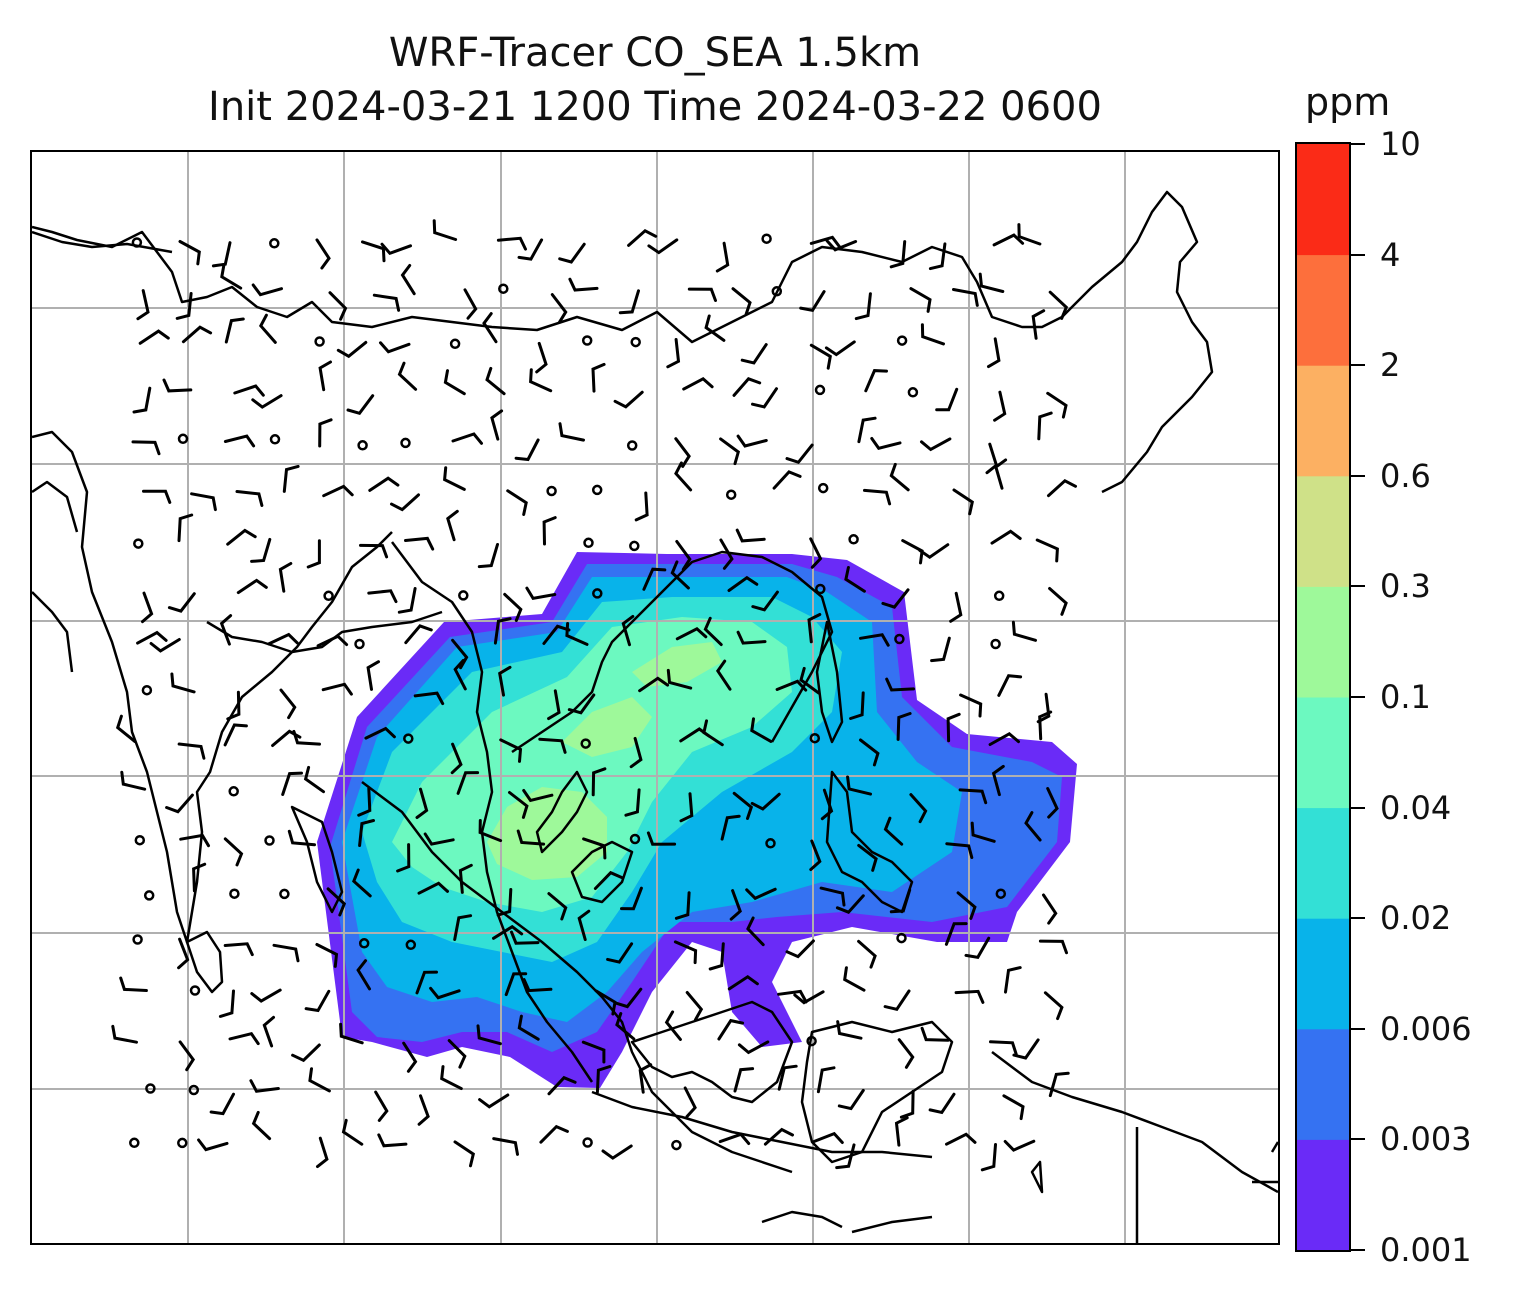 Image resolution: width=1528 pixels, height=1306 pixels. What do you see at coordinates (1323, 697) in the screenshot?
I see `colorbar-swatches` at bounding box center [1323, 697].